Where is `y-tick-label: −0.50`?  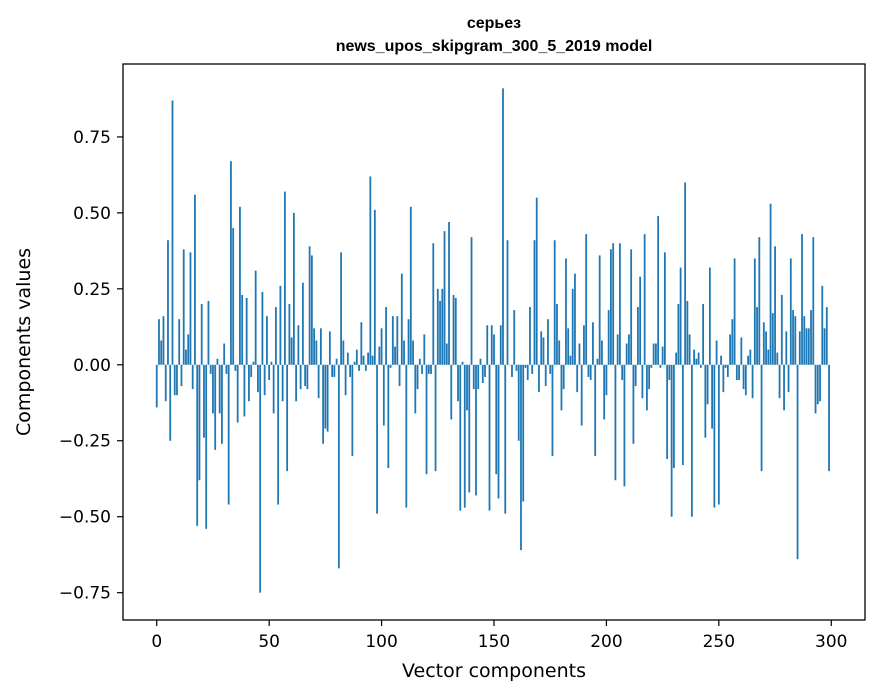 y-tick-label: −0.50 is located at coordinates (85, 518).